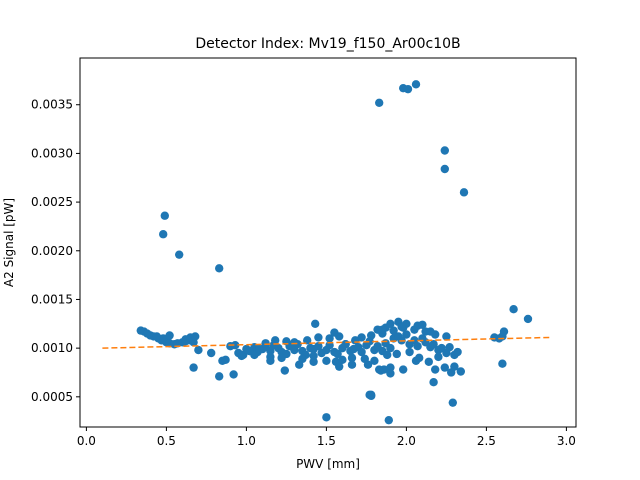 This screenshot has width=640, height=480. I want to click on x-tick-label: 2.5, so click(486, 441).